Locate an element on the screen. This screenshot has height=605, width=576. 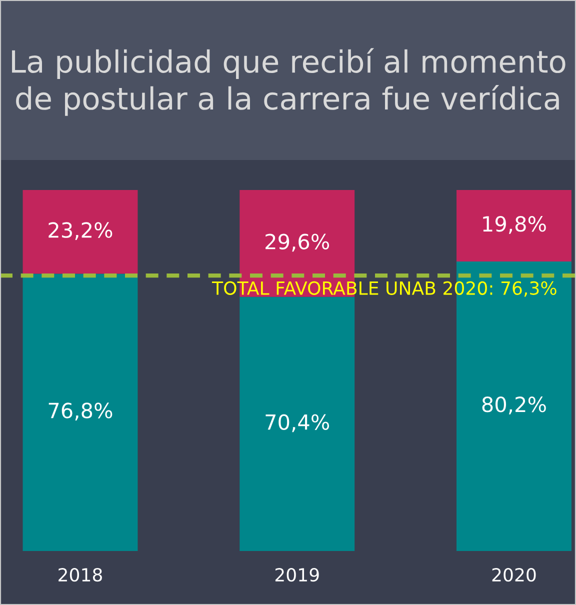
x-tick-label: 2019 is located at coordinates (297, 575).